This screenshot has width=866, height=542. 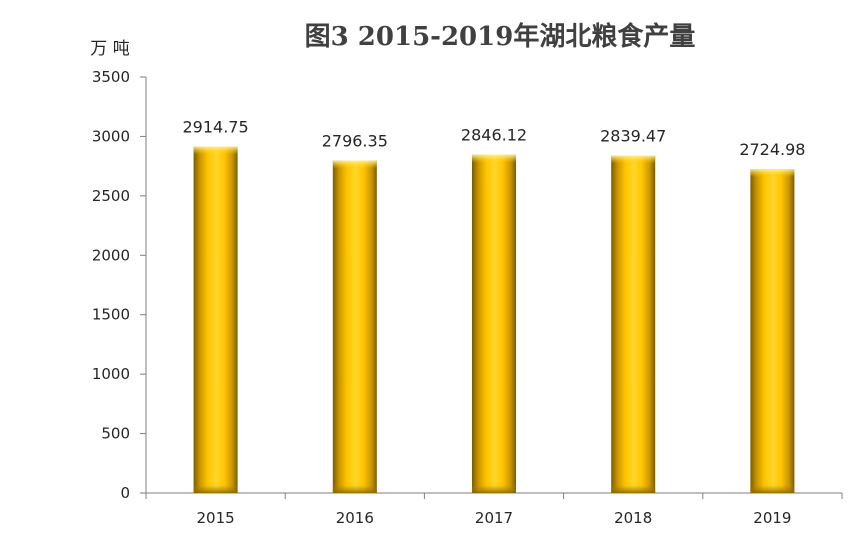 What do you see at coordinates (125, 493) in the screenshot?
I see `y-tick-label: 0` at bounding box center [125, 493].